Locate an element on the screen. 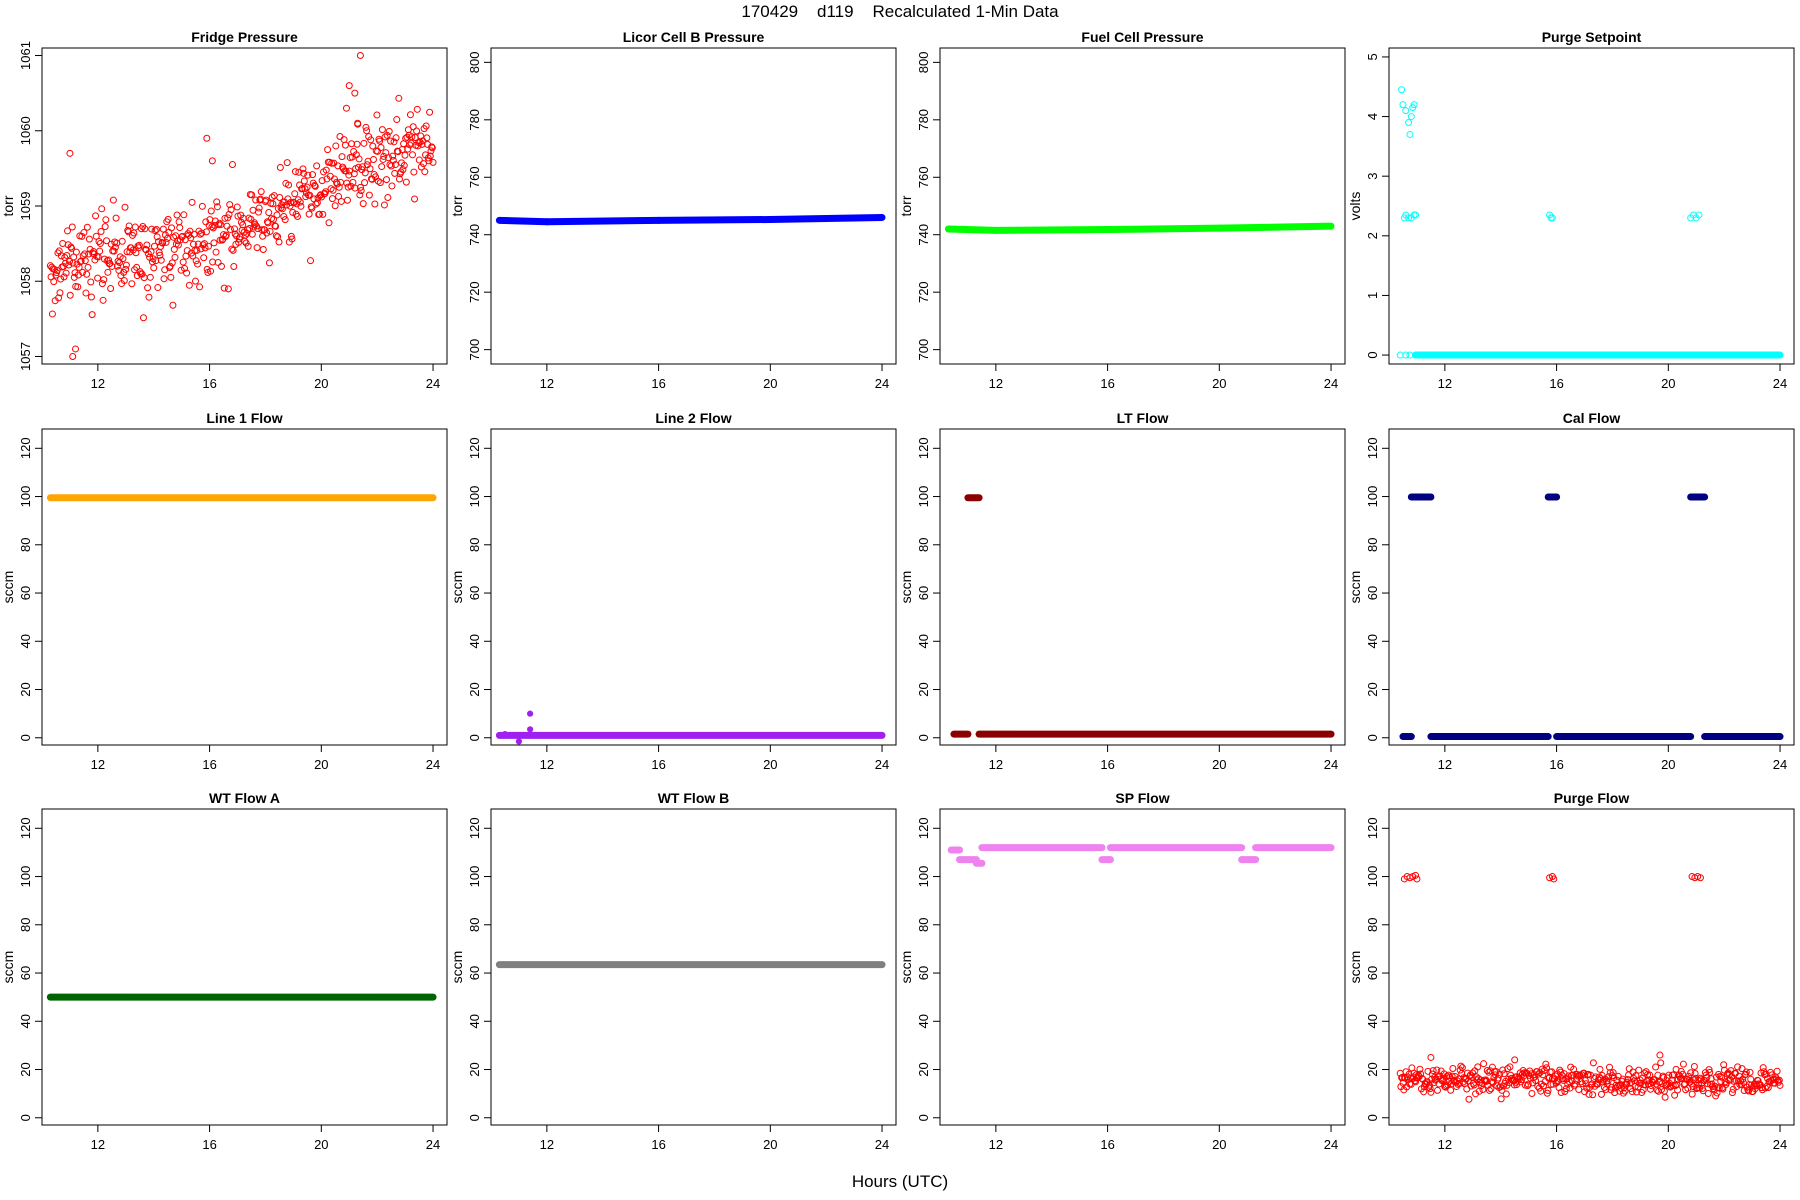 The image size is (1800, 1200). panel-wt-flow-a: WT Flow A 12 16 20 24 0 20 40 60 80 100 120 sccm is located at coordinates (224, 971).